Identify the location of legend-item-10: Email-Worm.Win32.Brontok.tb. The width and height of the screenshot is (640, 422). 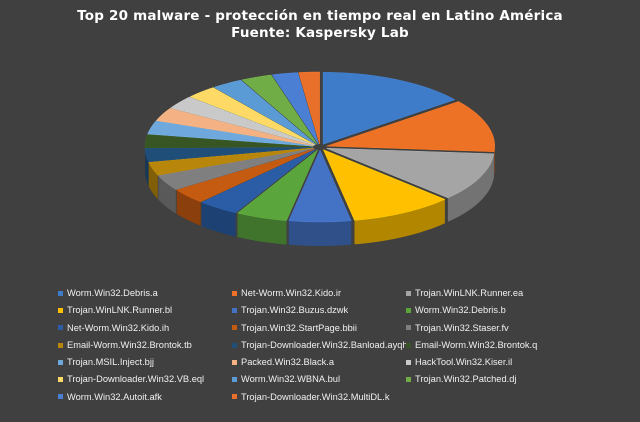
(145, 345).